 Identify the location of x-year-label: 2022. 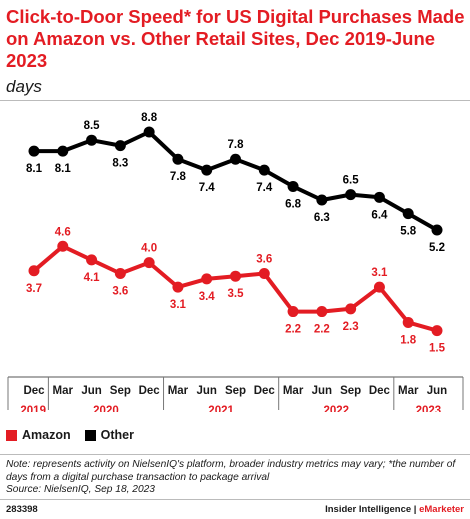
(336, 408).